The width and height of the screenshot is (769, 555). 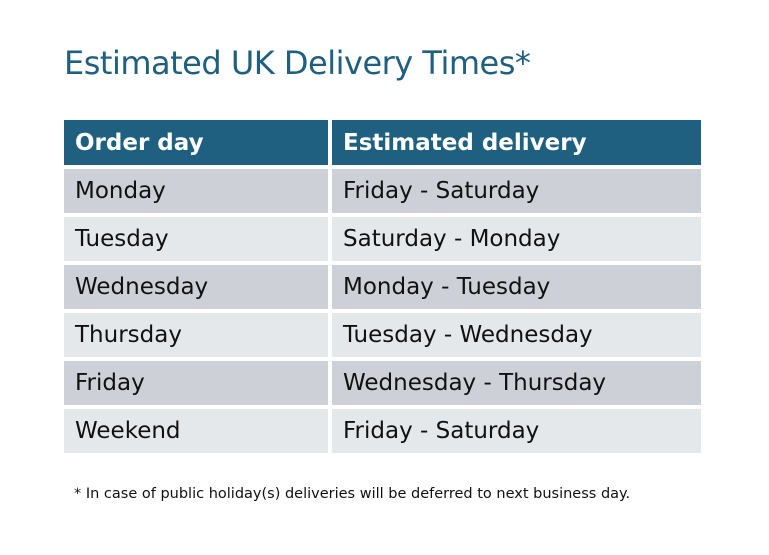 I want to click on delivery-cell: Tuesday - Wednesday, so click(x=516, y=337).